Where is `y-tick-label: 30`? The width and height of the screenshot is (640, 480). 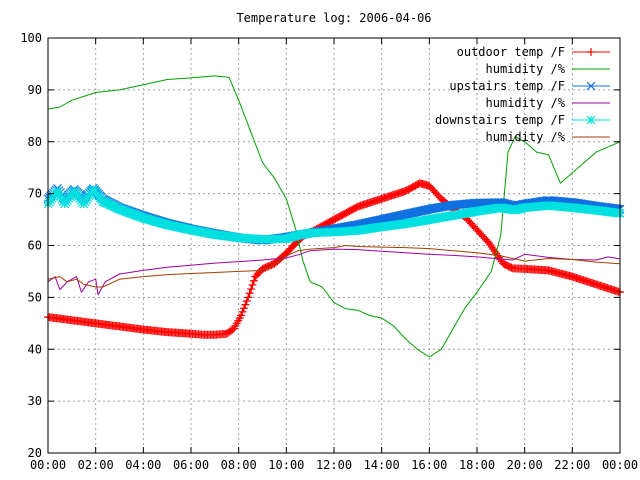 y-tick-label: 30 is located at coordinates (35, 401).